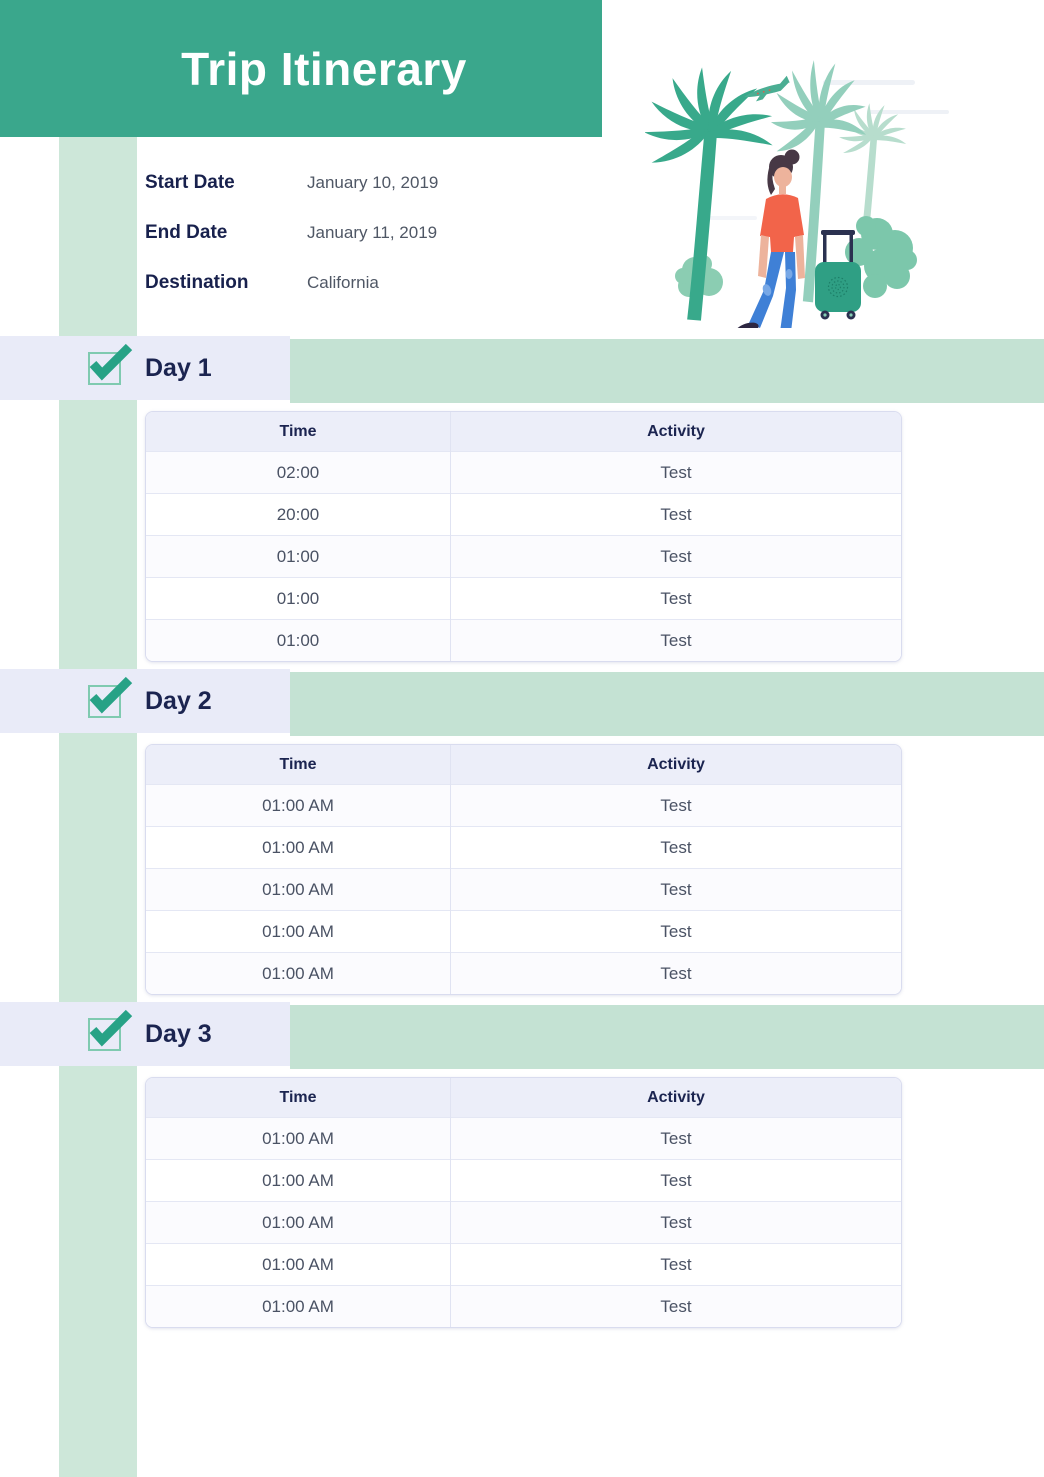  I want to click on itinerary-row: 02:00 Test, so click(523, 472).